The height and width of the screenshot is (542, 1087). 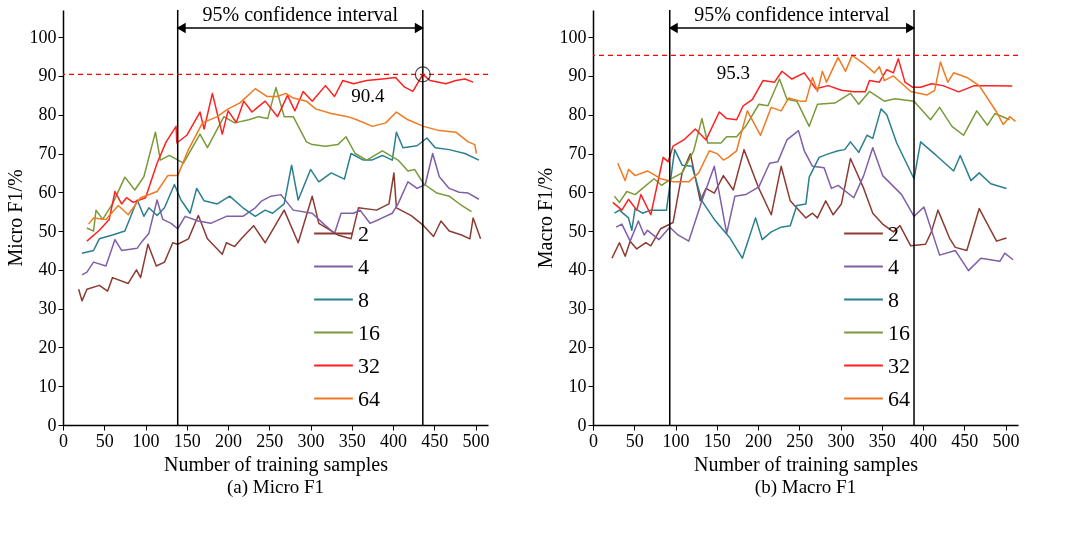 I want to click on annotation: 90.4, so click(x=368, y=96).